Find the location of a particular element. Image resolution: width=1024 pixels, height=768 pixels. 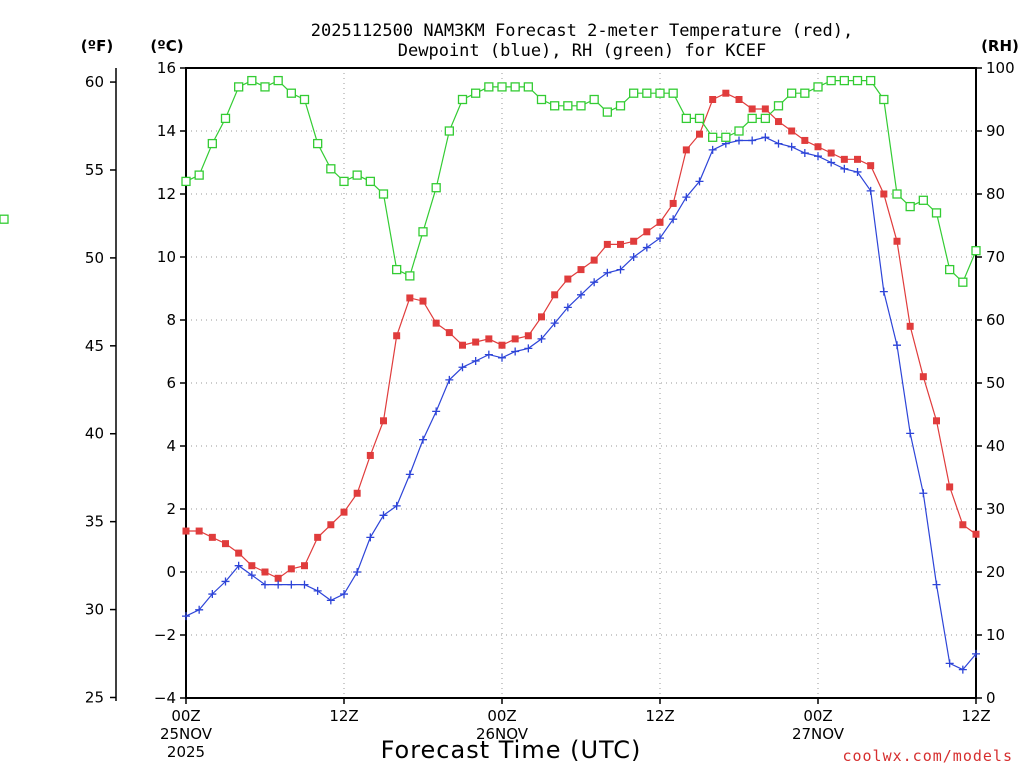

celsius-tick-label: 6 is located at coordinates (171, 383).